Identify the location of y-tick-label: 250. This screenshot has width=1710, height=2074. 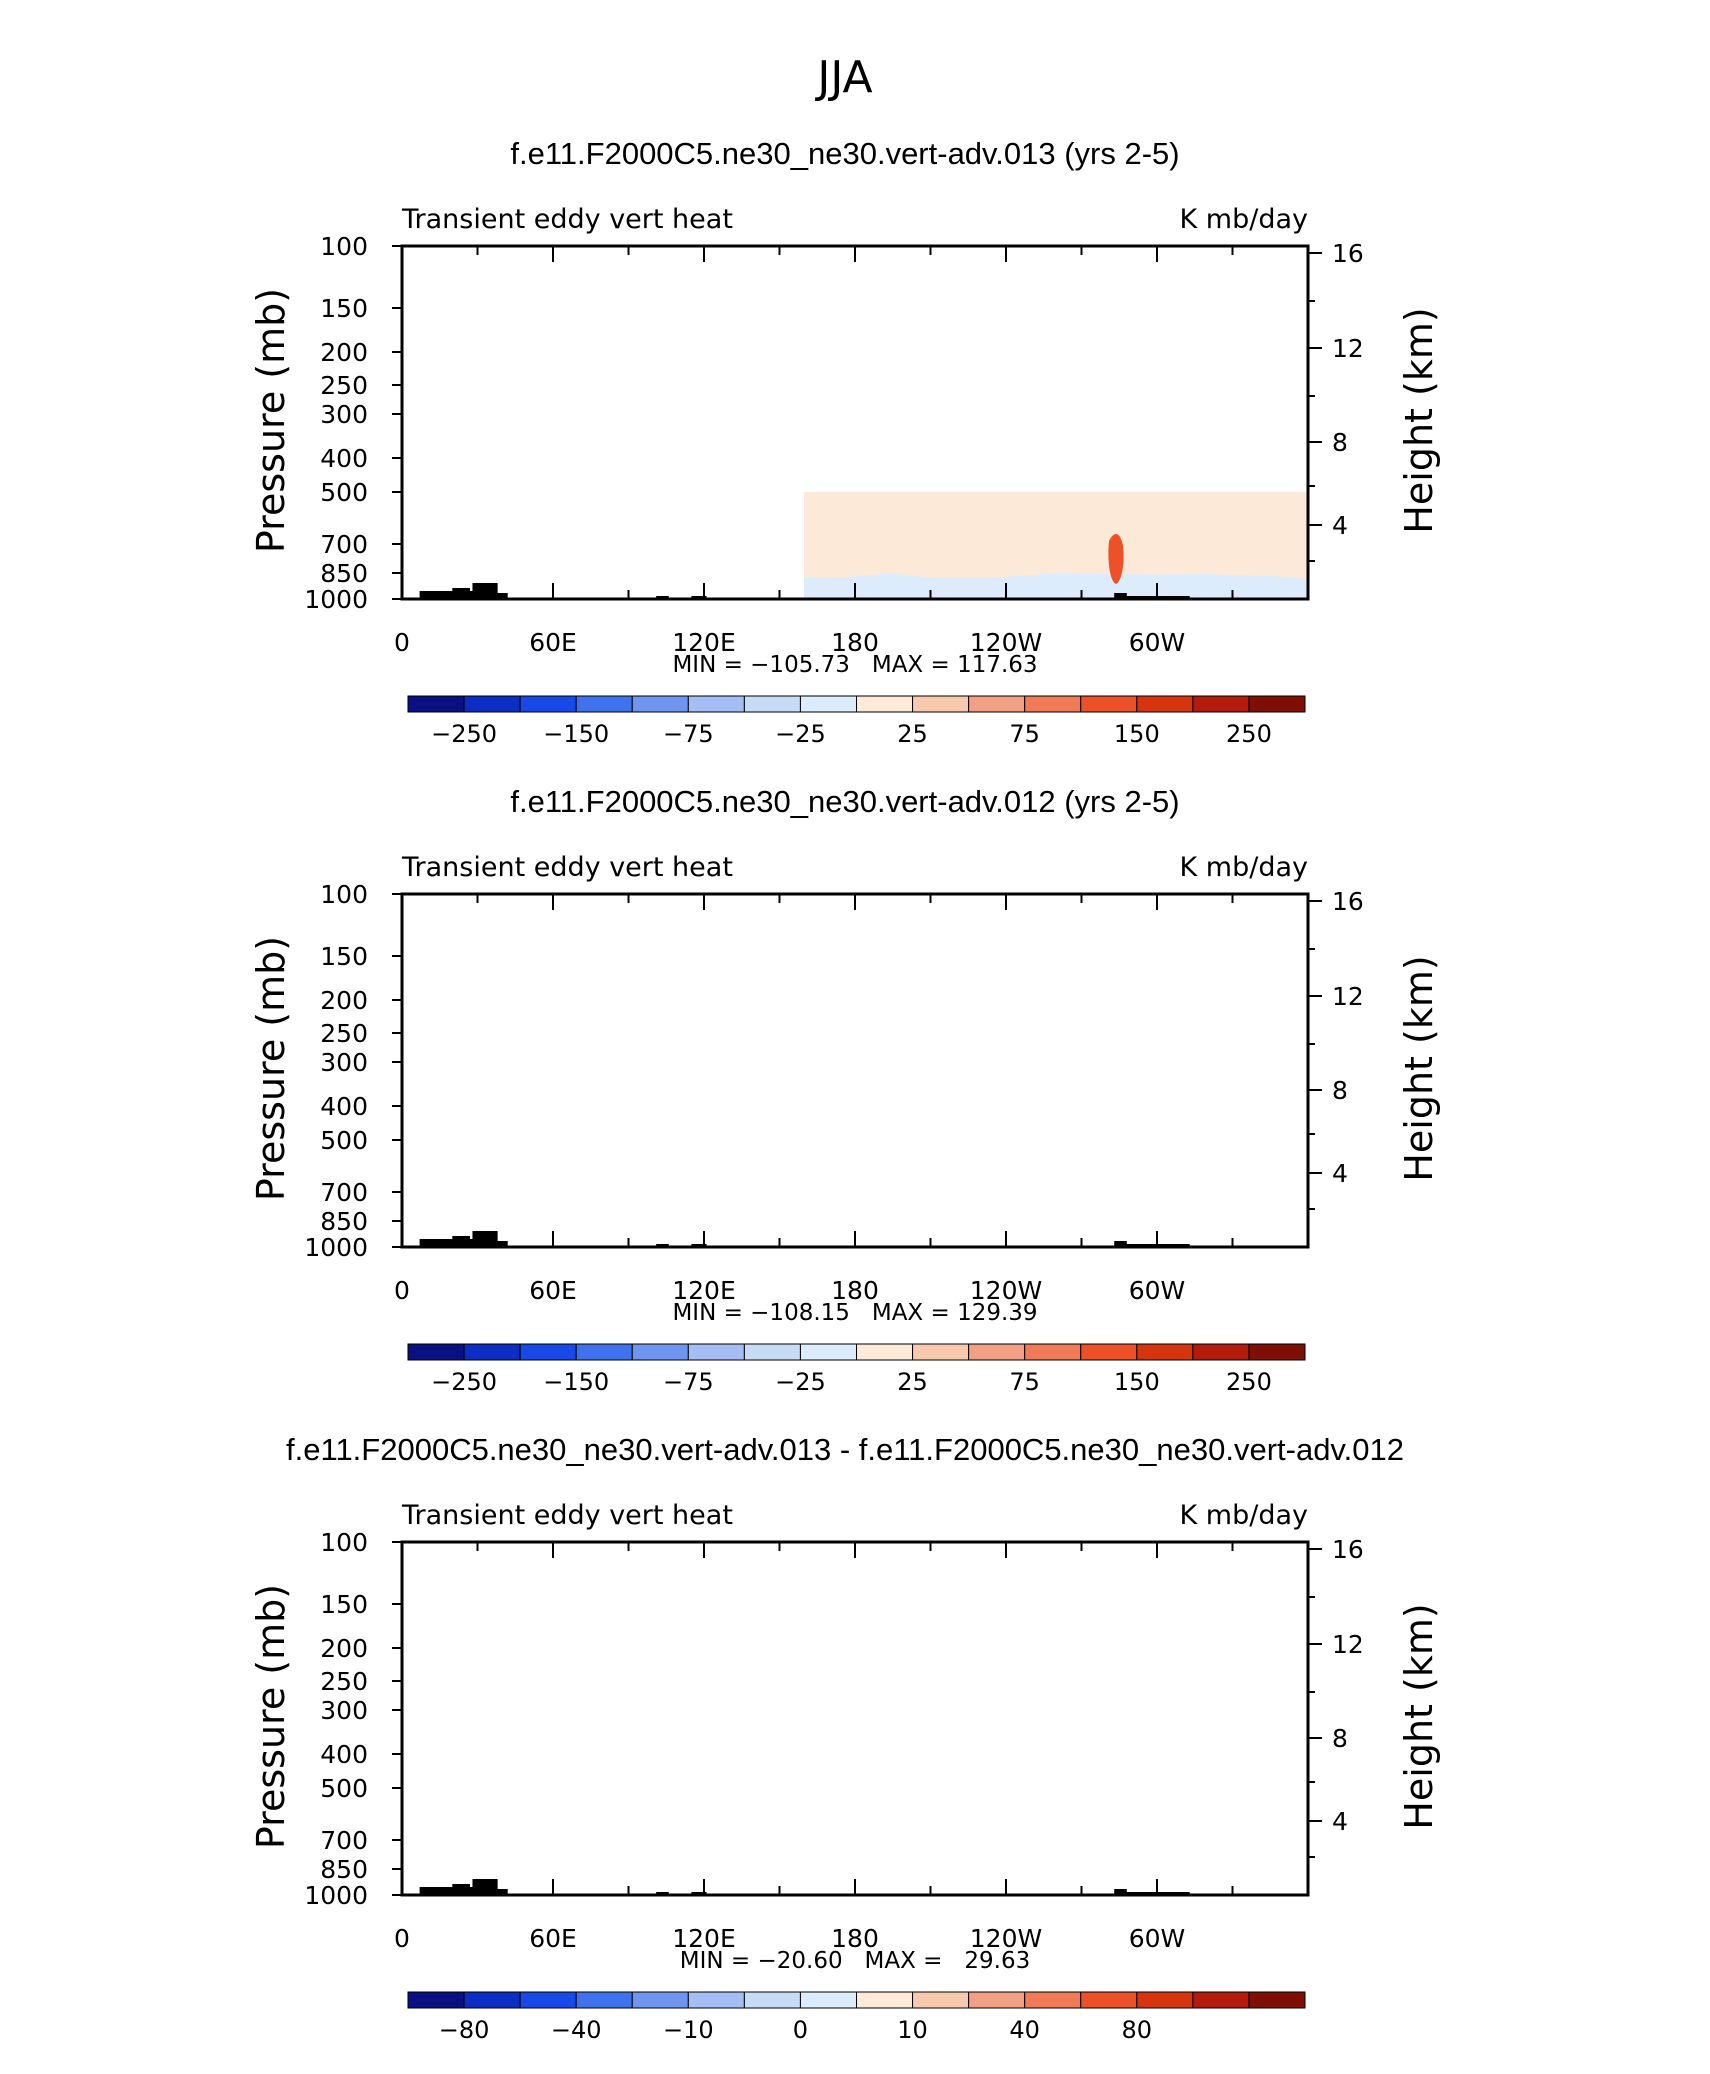
(344, 1033).